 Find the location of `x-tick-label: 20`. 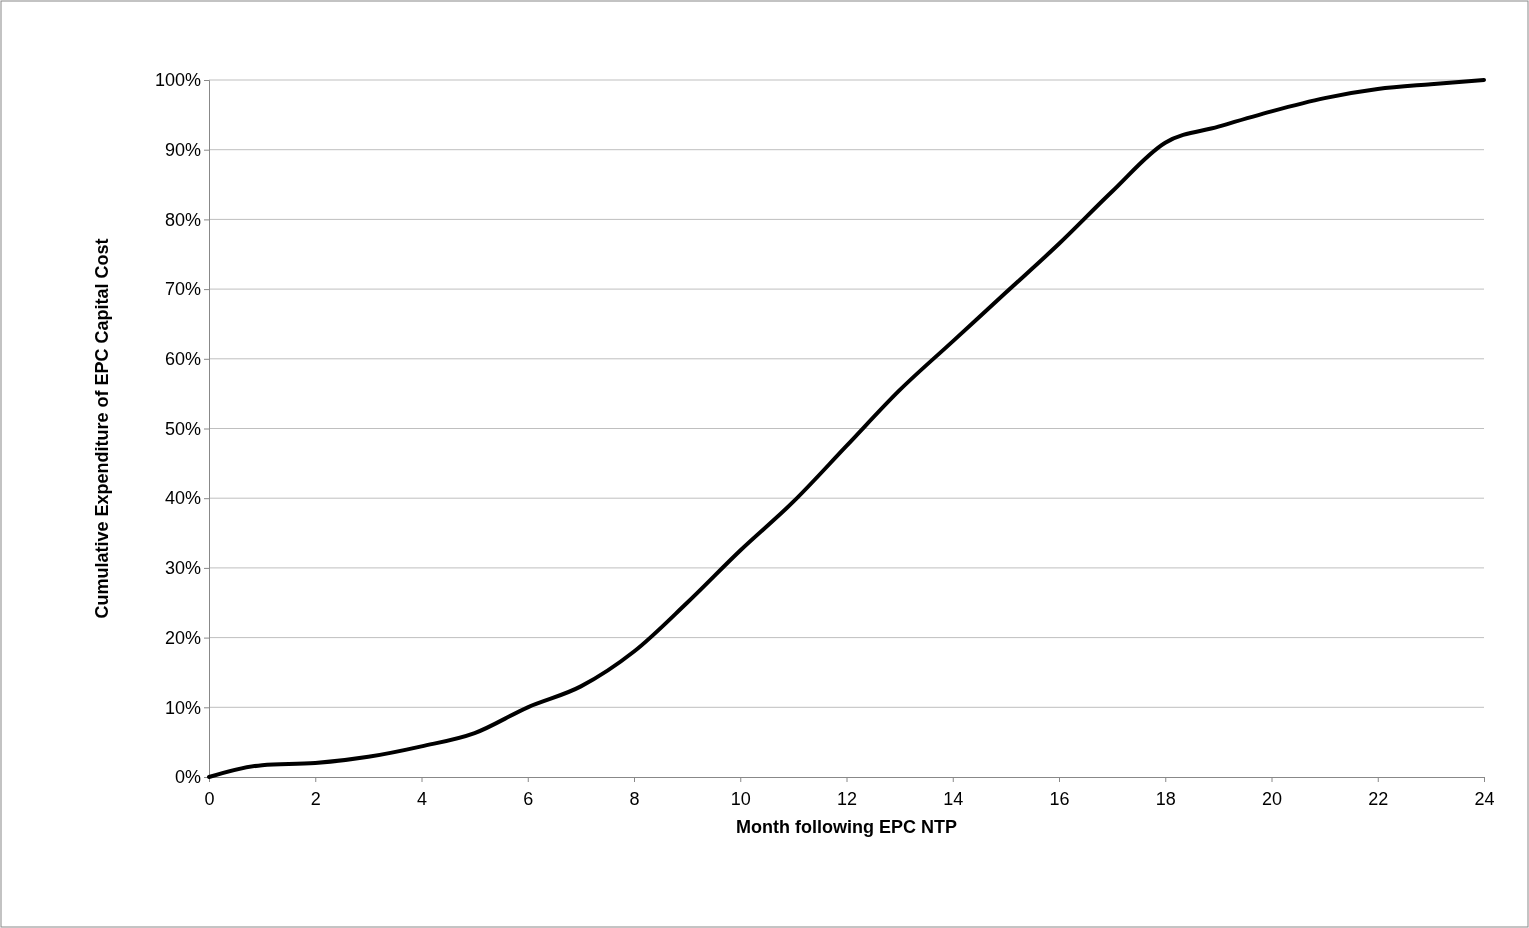

x-tick-label: 20 is located at coordinates (1272, 798).